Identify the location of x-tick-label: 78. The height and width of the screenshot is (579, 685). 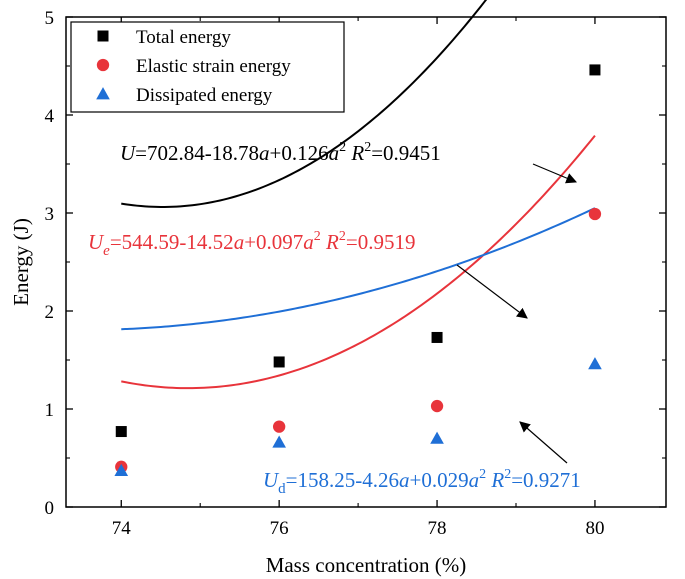
(437, 528).